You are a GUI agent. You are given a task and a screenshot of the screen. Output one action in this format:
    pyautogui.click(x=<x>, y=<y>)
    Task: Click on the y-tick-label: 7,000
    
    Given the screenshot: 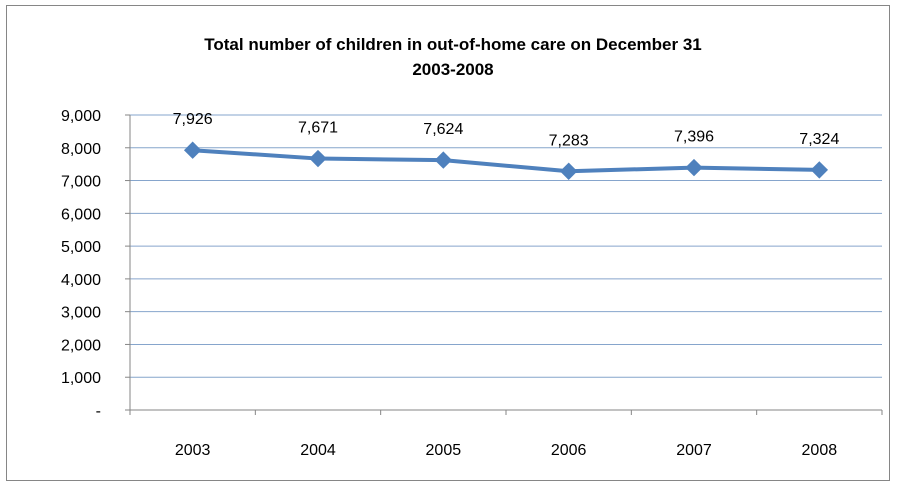 What is the action you would take?
    pyautogui.click(x=81, y=182)
    